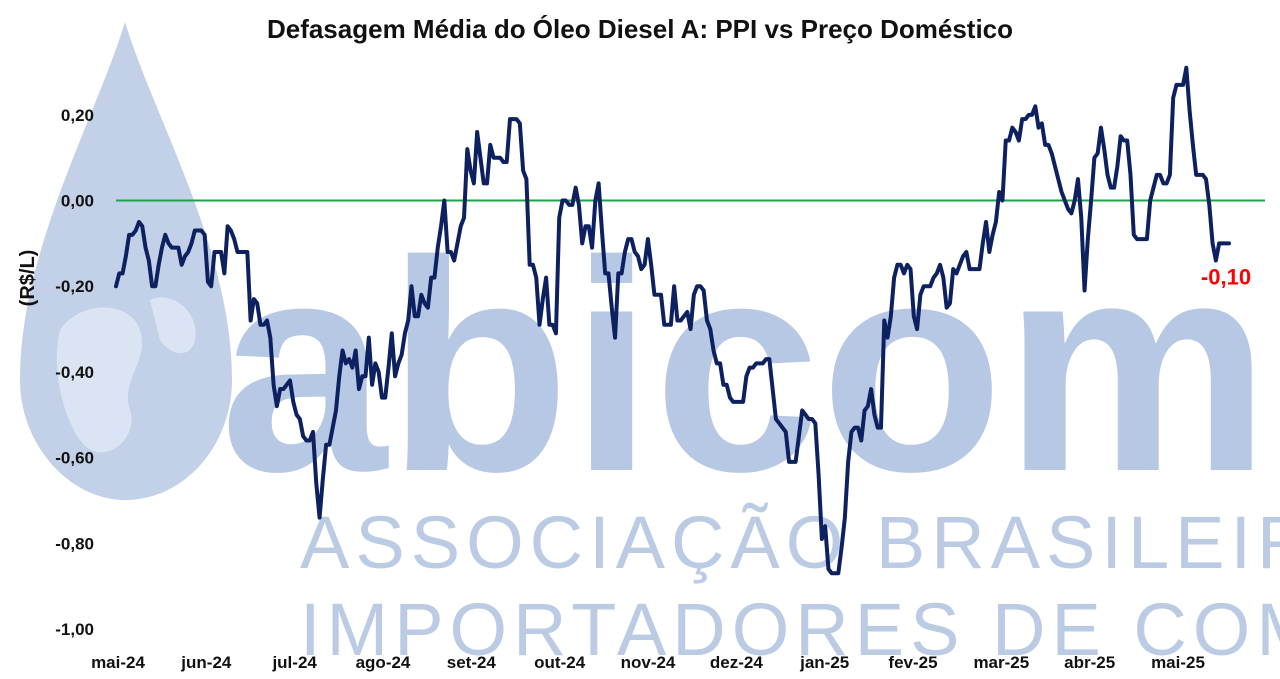 The width and height of the screenshot is (1280, 679). What do you see at coordinates (790, 629) in the screenshot?
I see `watermark-line-2: IMPORTADORES DE COMBUSTÍVEIS` at bounding box center [790, 629].